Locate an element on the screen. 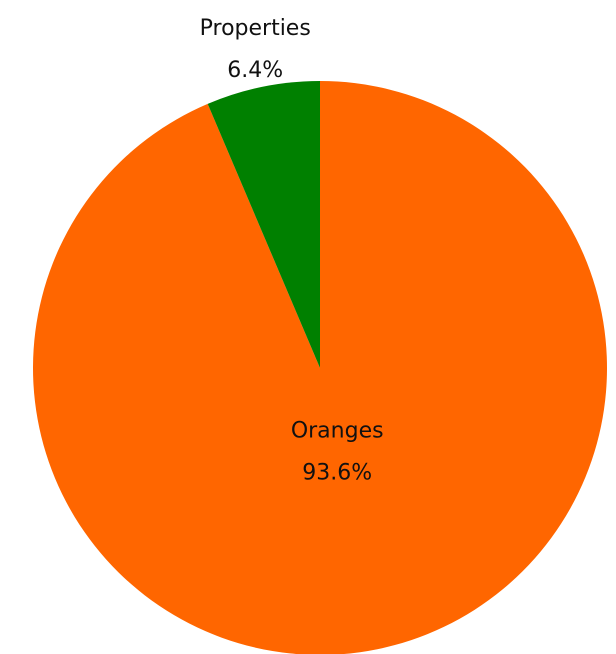  slice-label: Oranges is located at coordinates (337, 430).